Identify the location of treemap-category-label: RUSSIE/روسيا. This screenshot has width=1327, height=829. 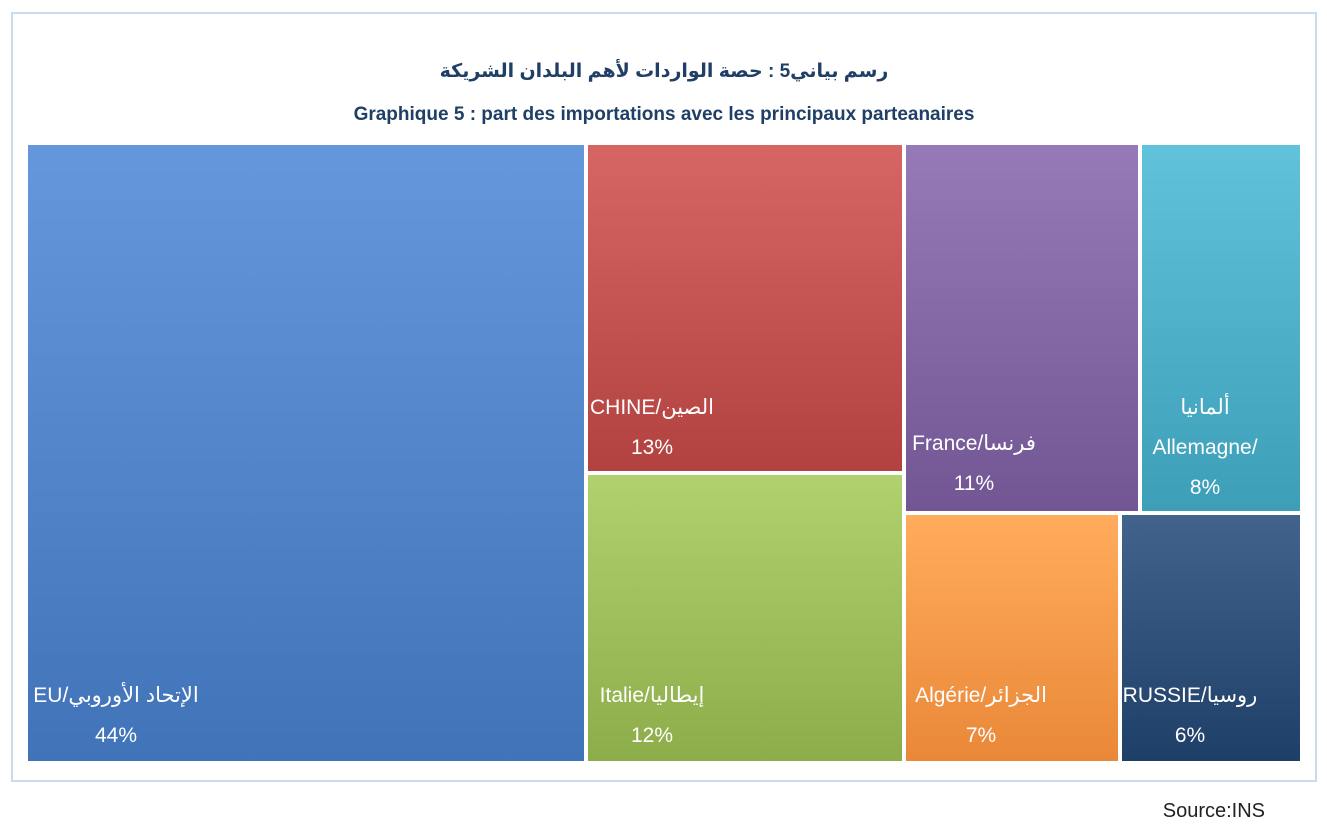
(1190, 695).